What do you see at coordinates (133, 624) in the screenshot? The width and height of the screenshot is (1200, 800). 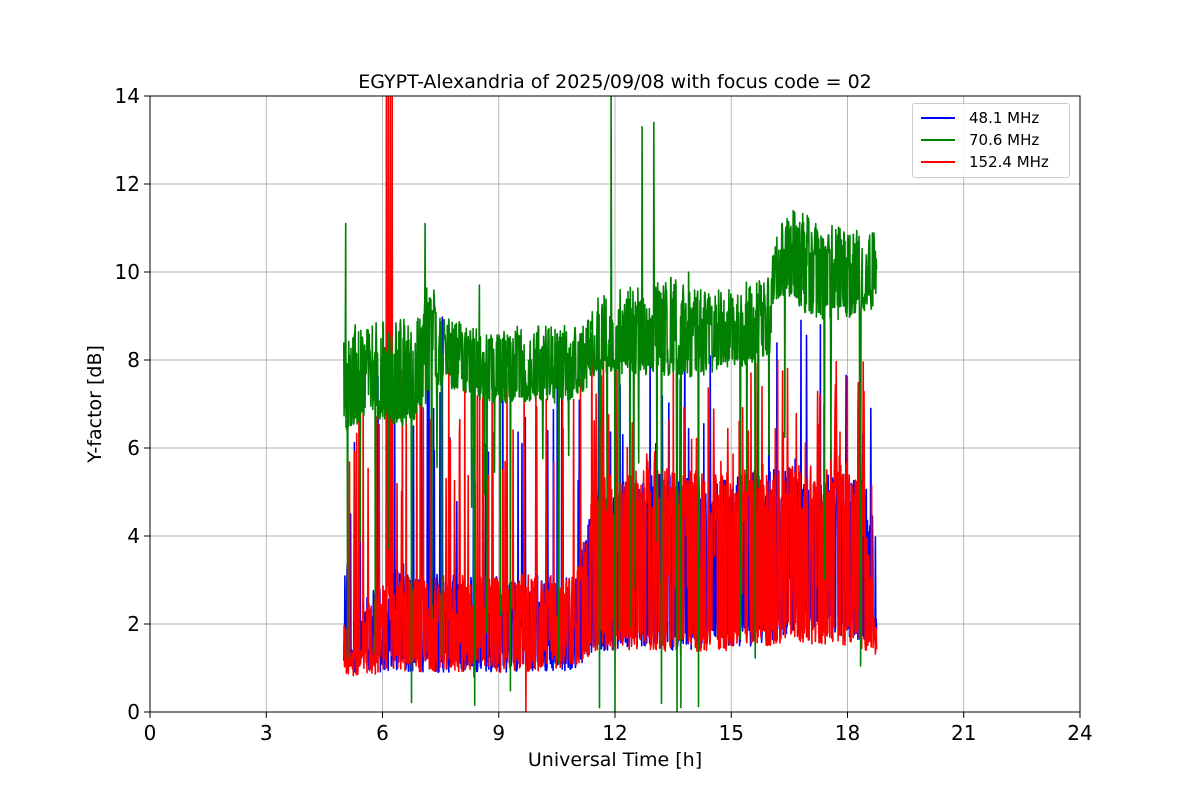 I see `y-tick-label: 2` at bounding box center [133, 624].